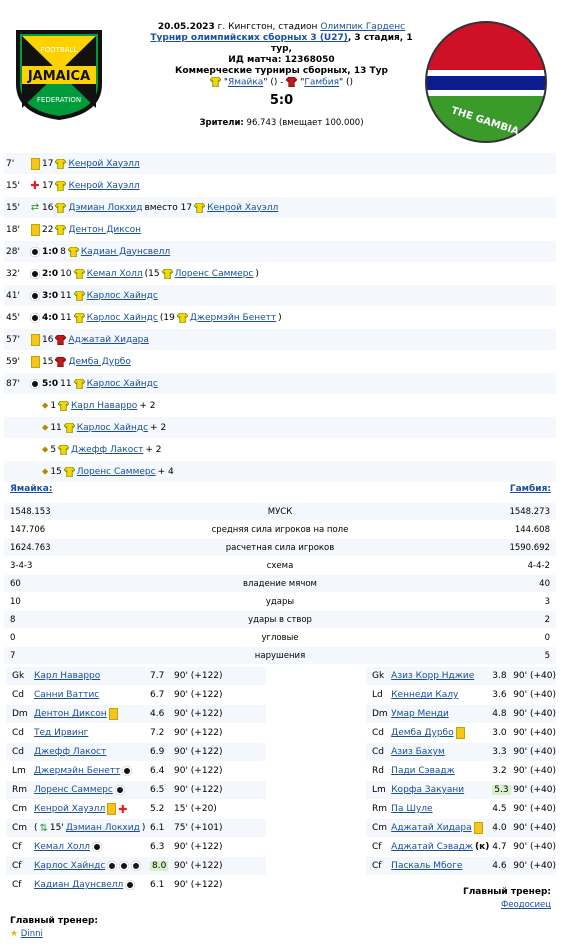 The height and width of the screenshot is (946, 563). I want to click on stat-row: 60 владение мячом 40, so click(280, 584).